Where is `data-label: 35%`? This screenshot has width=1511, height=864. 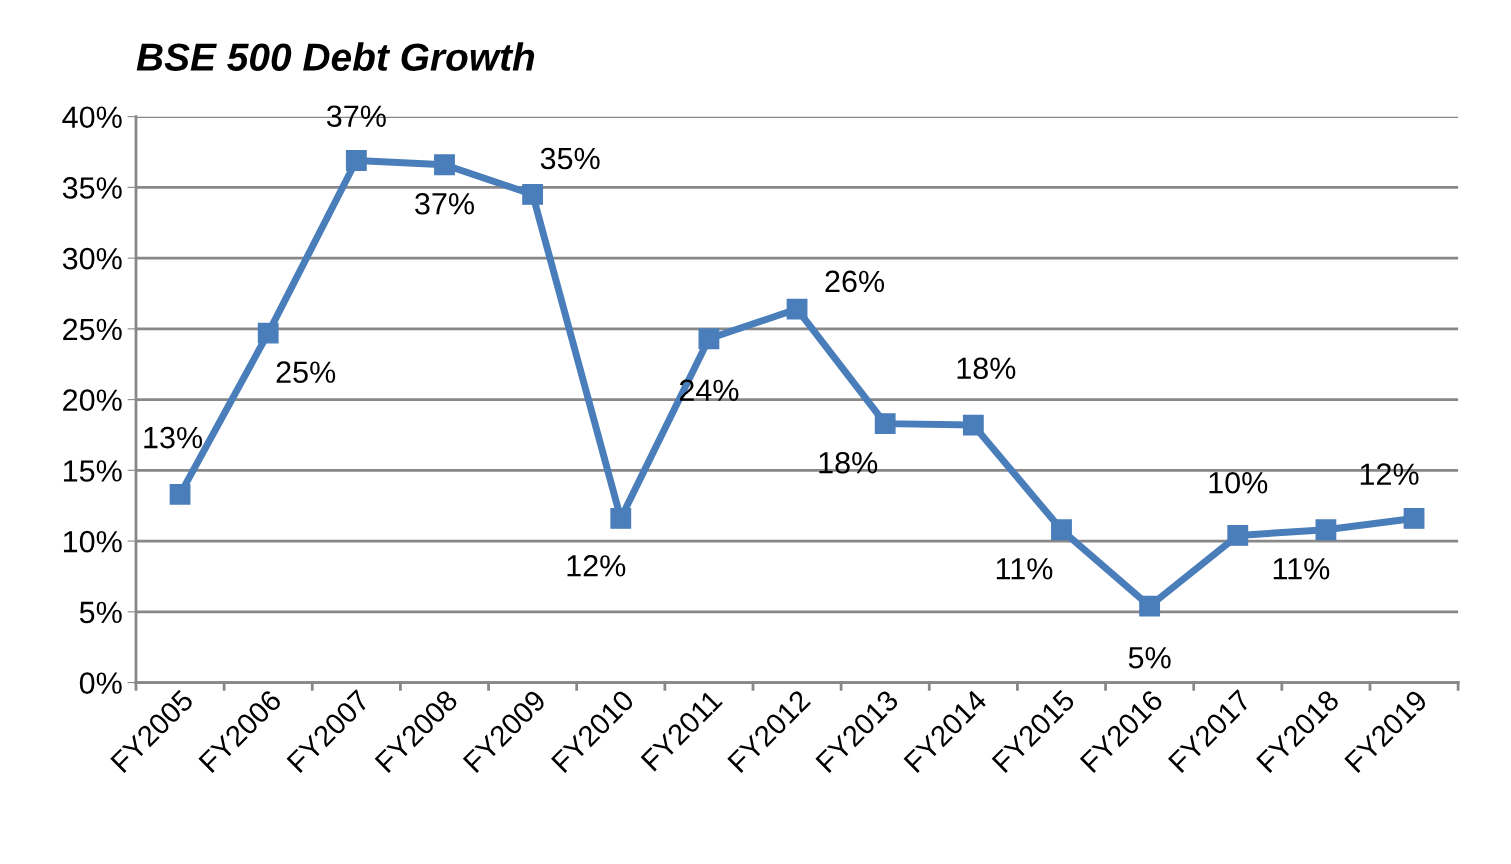 data-label: 35% is located at coordinates (570, 158).